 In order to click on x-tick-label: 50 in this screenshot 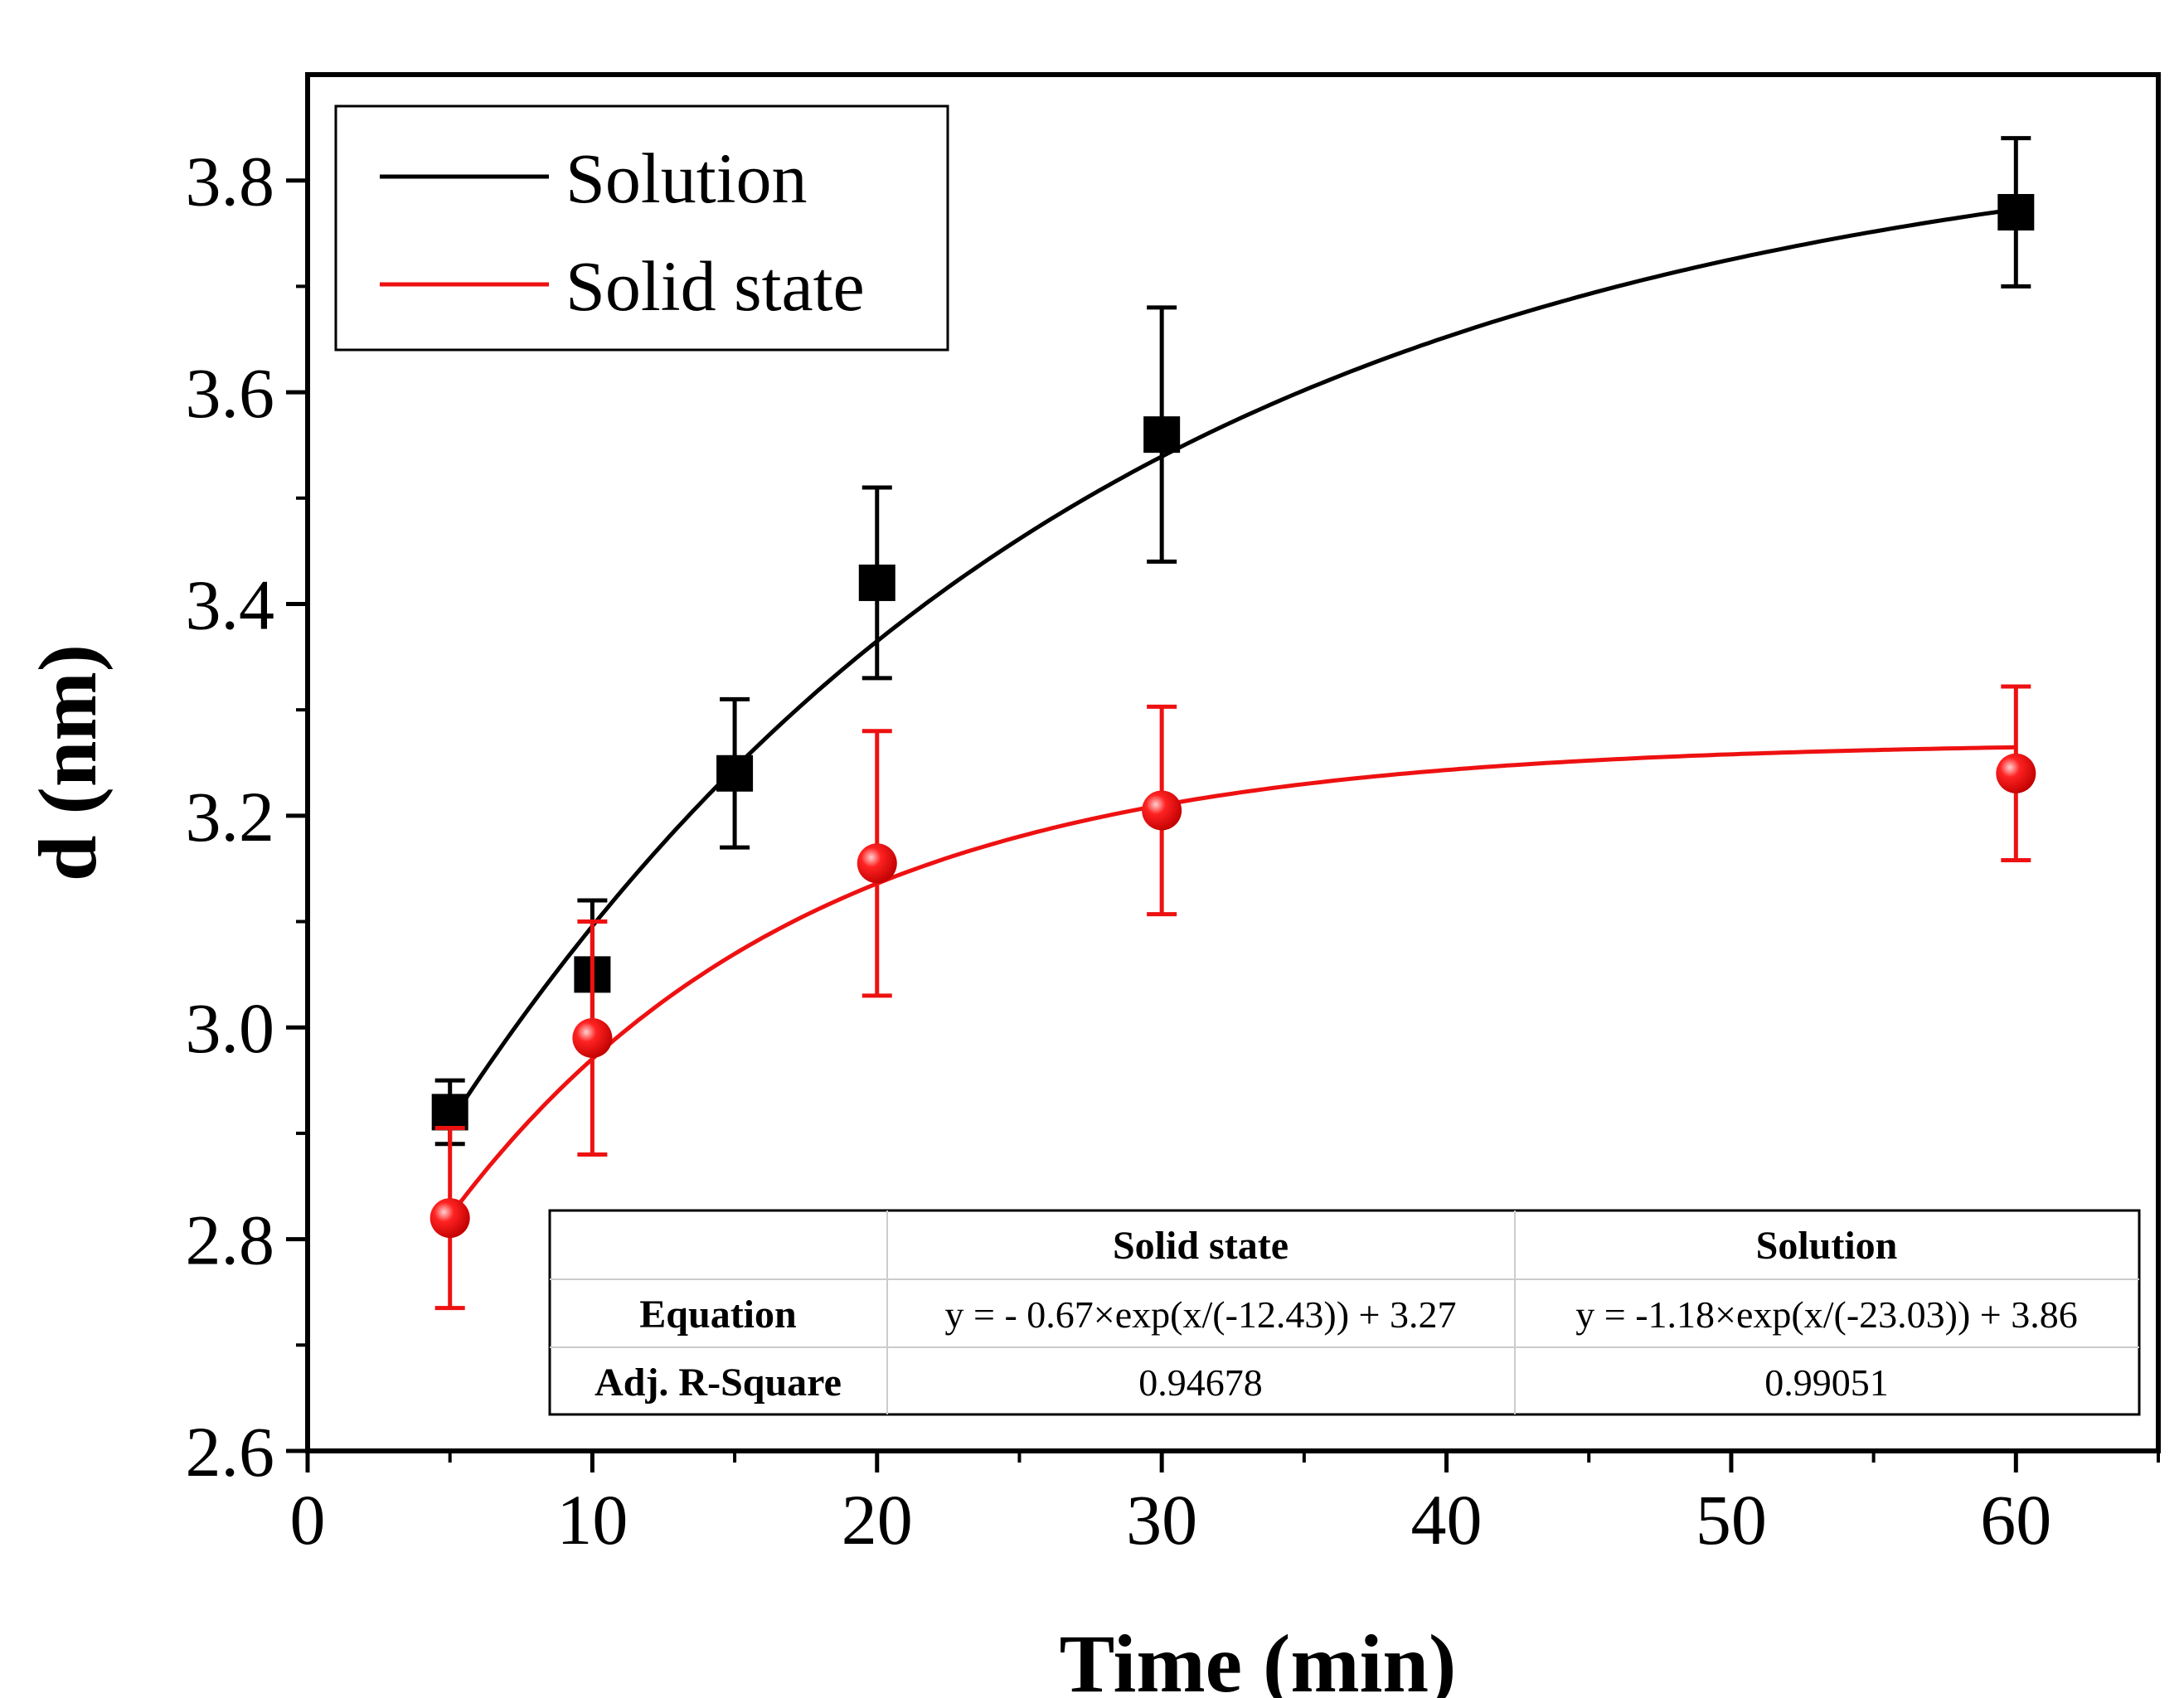, I will do `click(1731, 1520)`.